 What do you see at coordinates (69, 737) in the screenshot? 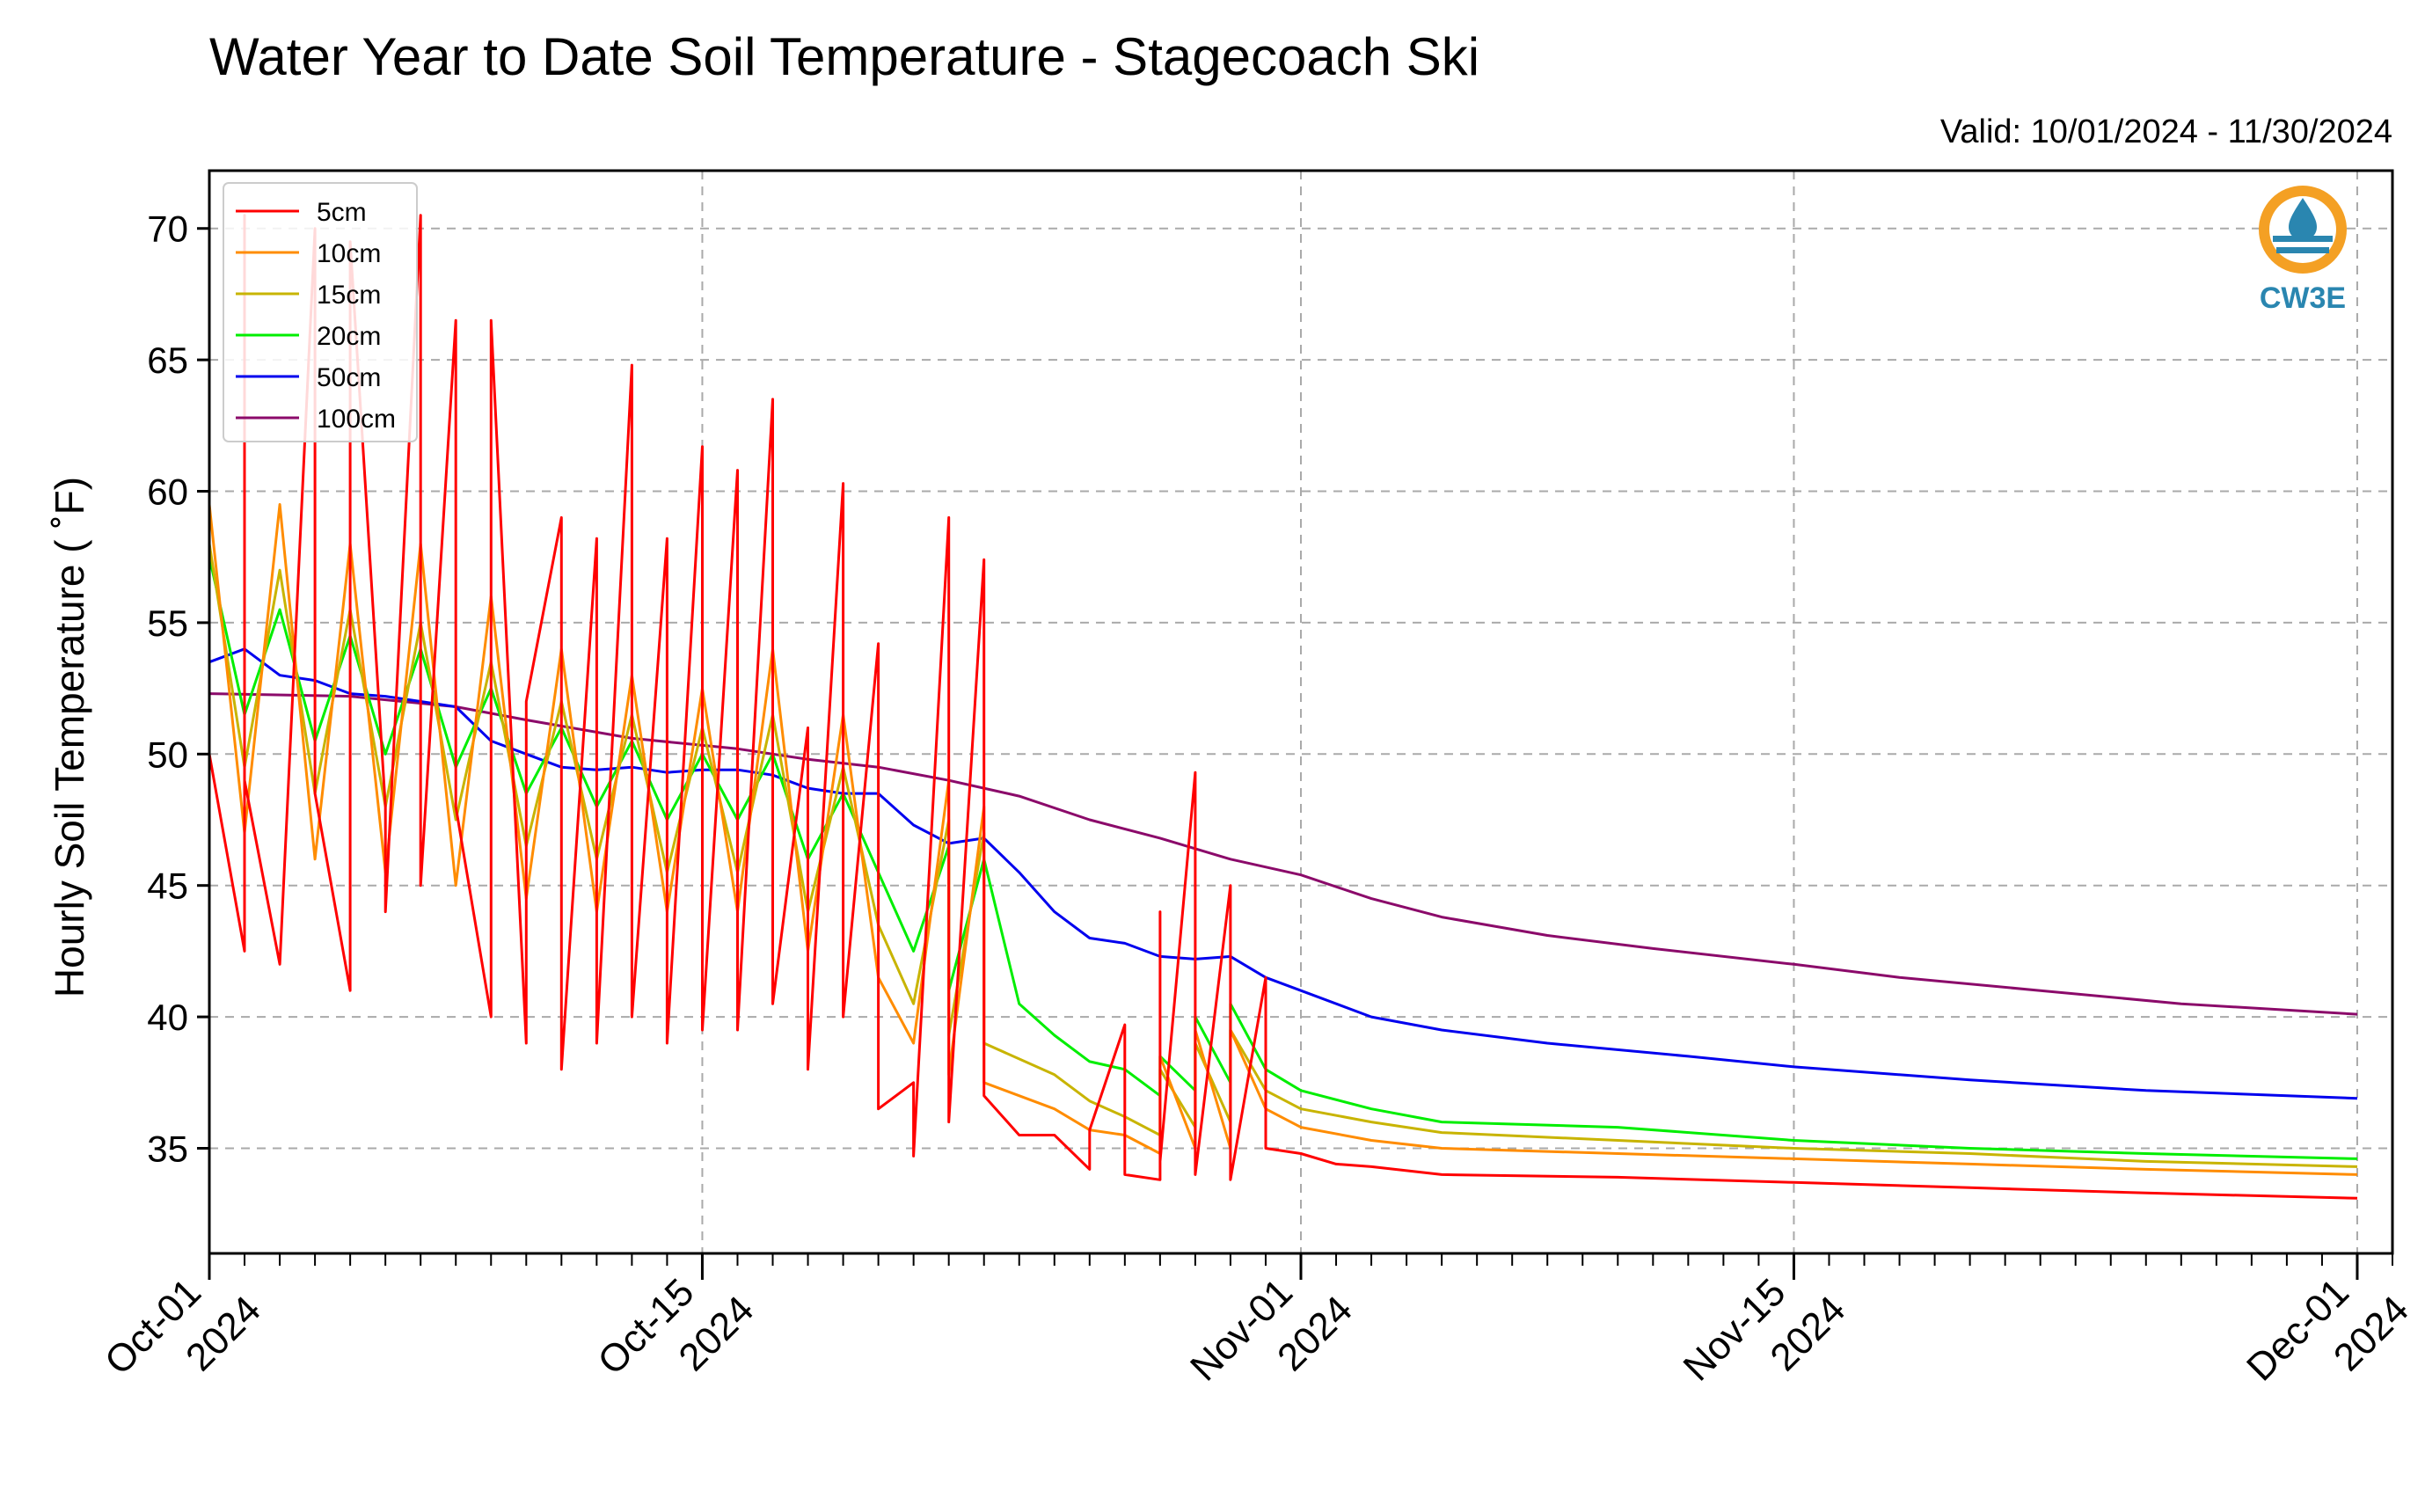
I see `y-axis-label: Hourly Soil Temperature ( ˚F)` at bounding box center [69, 737].